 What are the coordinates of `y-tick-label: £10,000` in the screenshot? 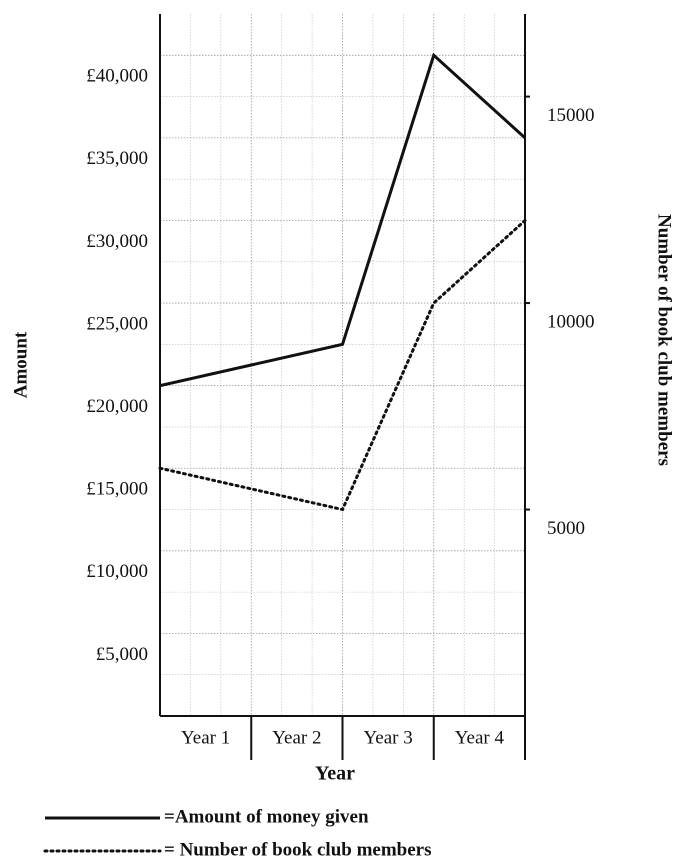 It's located at (117, 571).